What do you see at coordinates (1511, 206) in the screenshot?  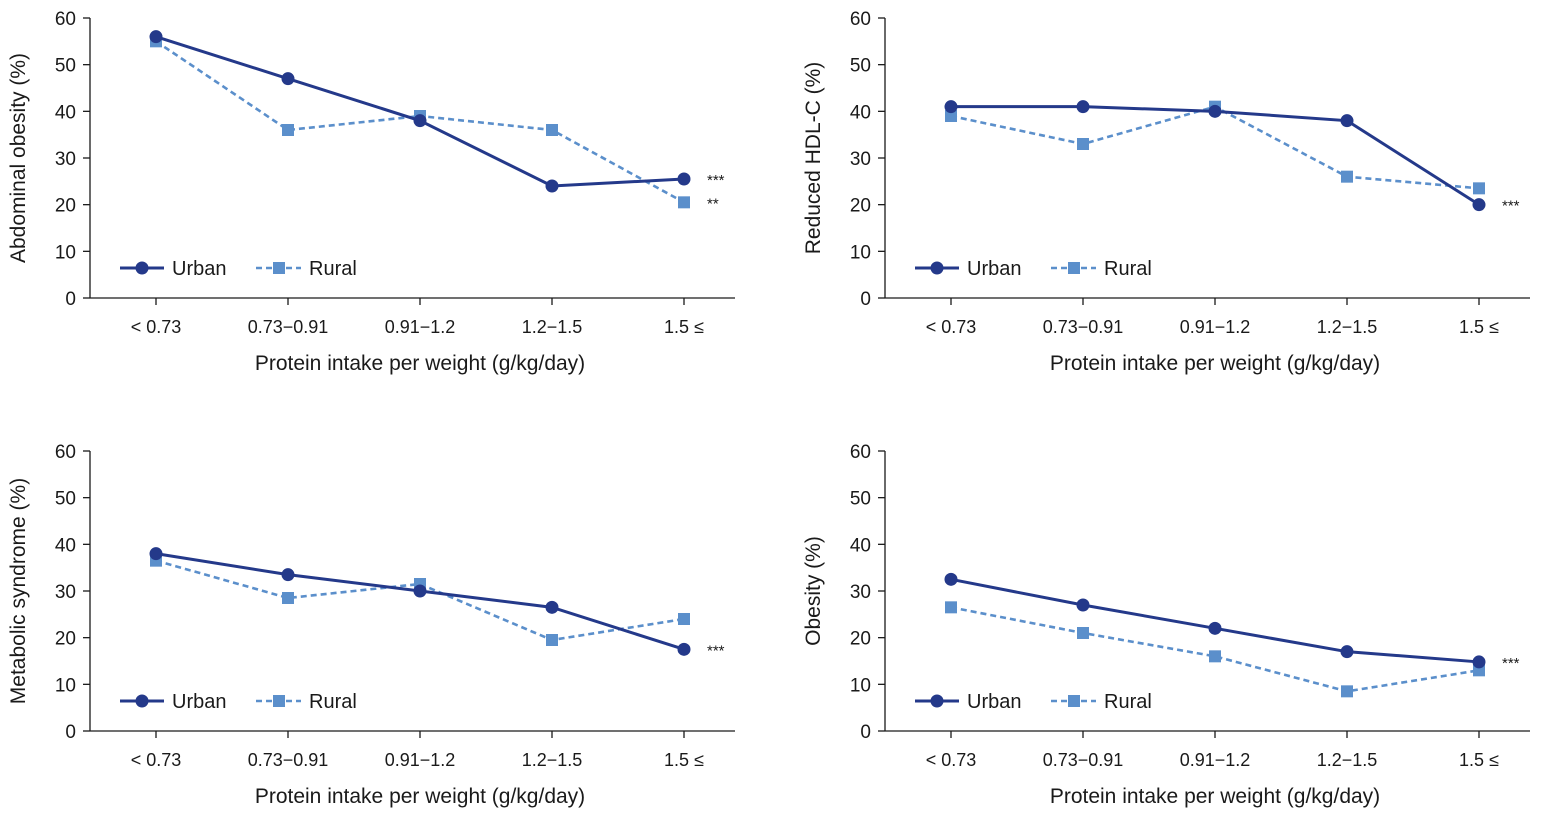 I see `urban-significance-annotation: ***` at bounding box center [1511, 206].